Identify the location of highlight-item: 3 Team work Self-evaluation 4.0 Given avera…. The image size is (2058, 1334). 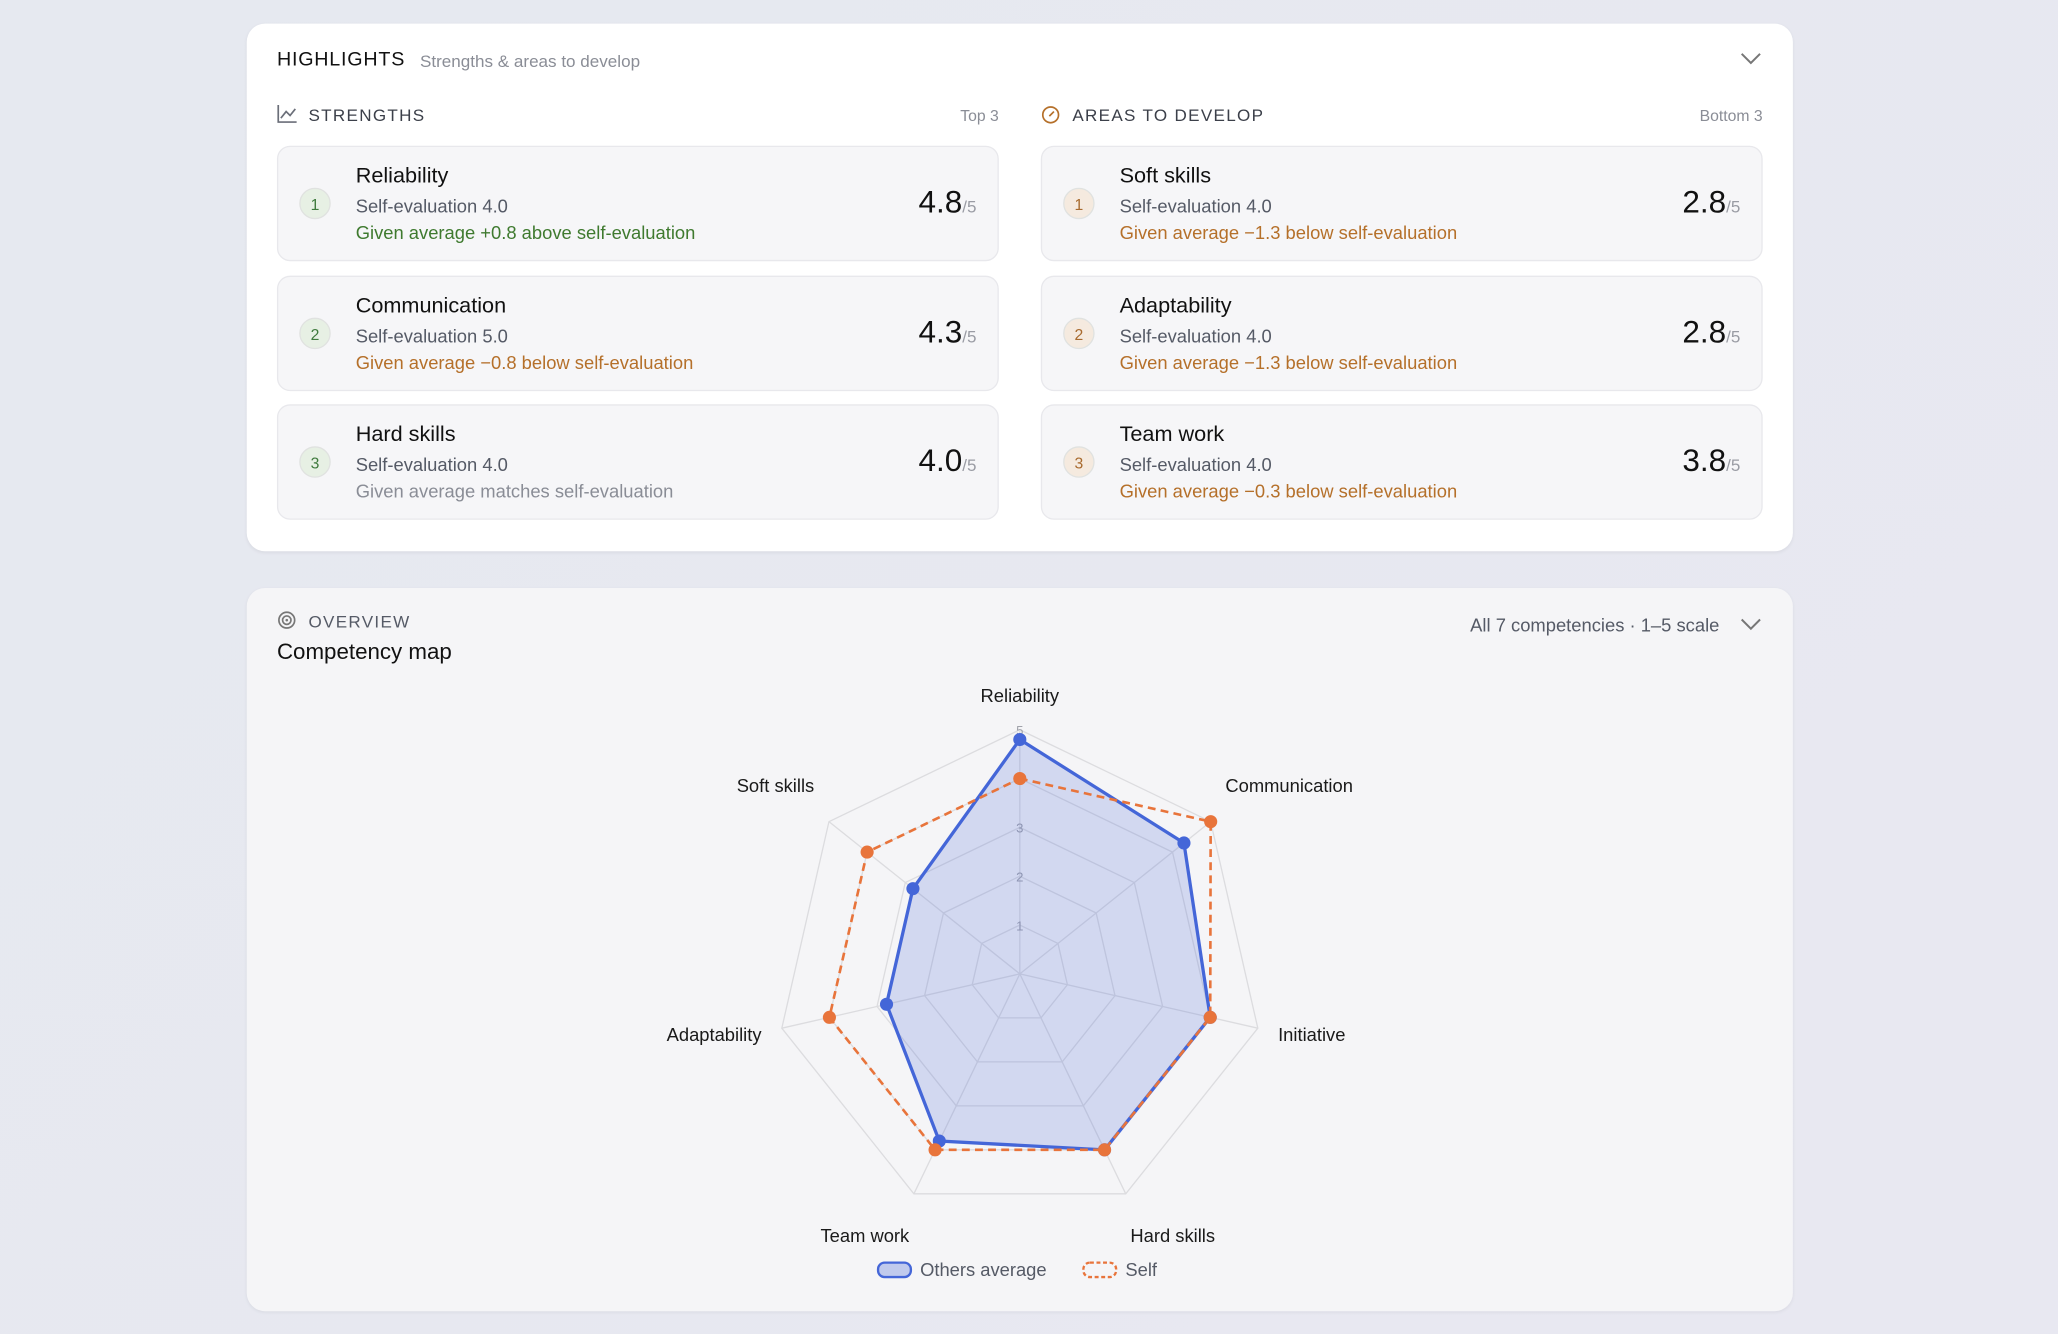
(1401, 462).